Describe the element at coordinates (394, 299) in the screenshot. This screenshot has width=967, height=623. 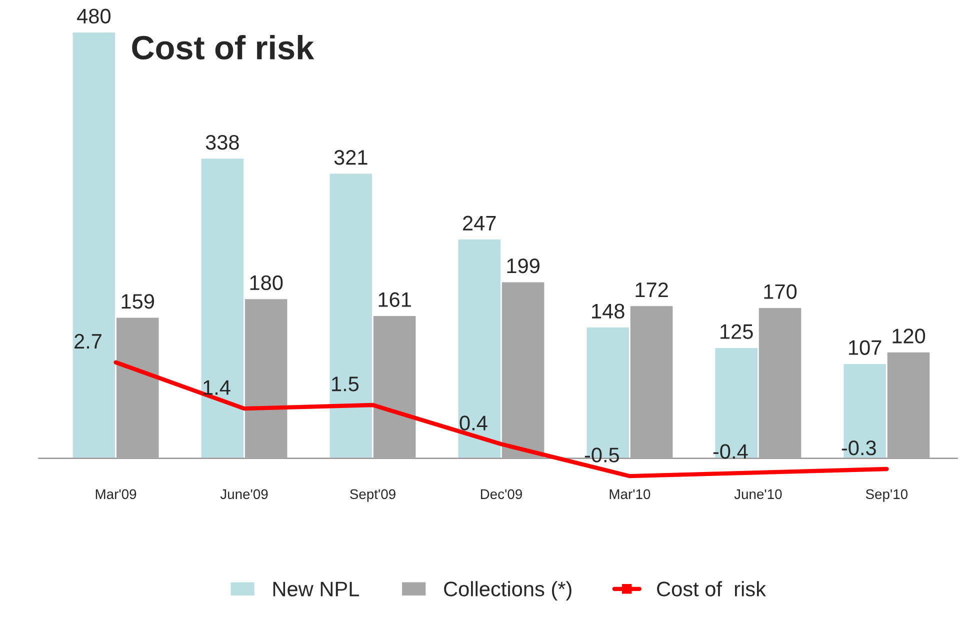
I see `data-label: 161` at that location.